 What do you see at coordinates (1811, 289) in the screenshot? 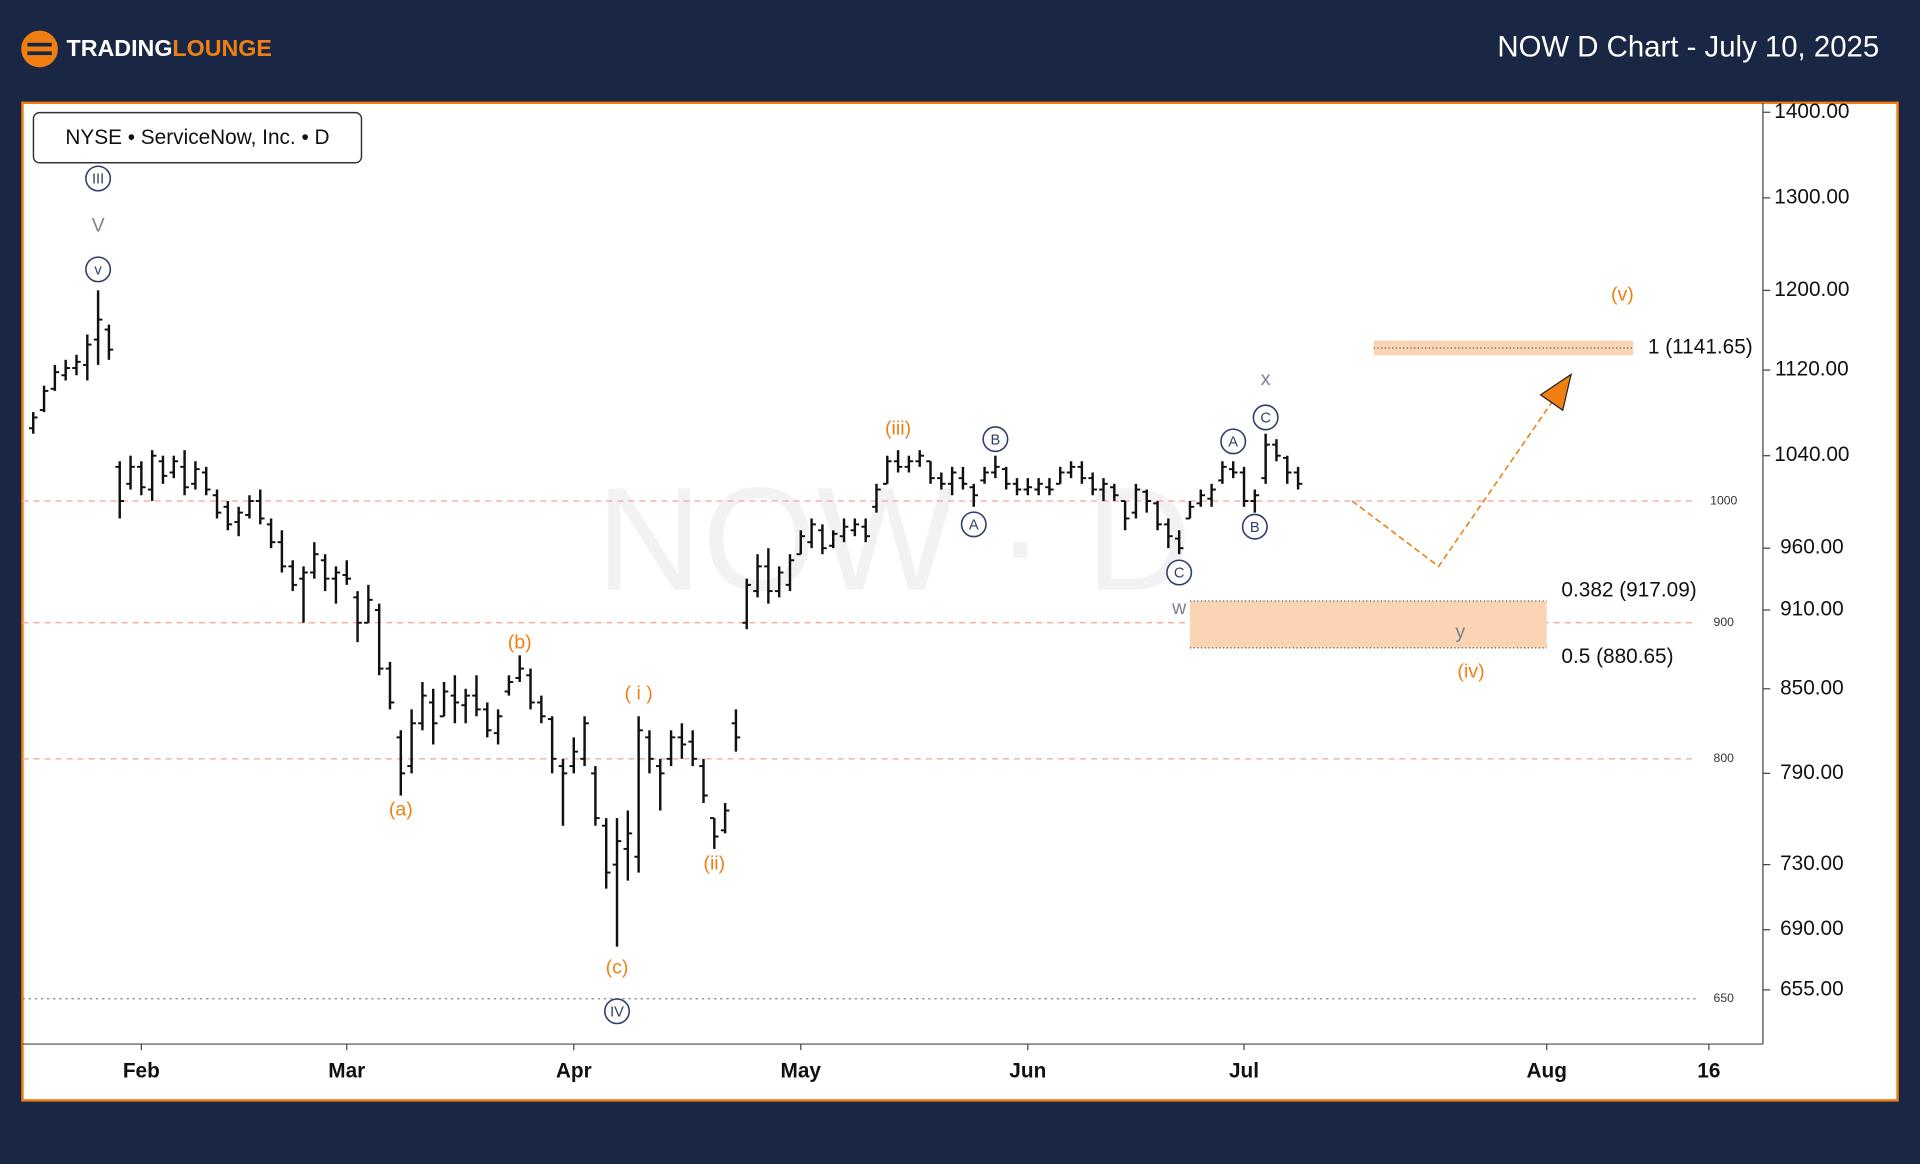
I see `y-tick-label: 1200.00` at bounding box center [1811, 289].